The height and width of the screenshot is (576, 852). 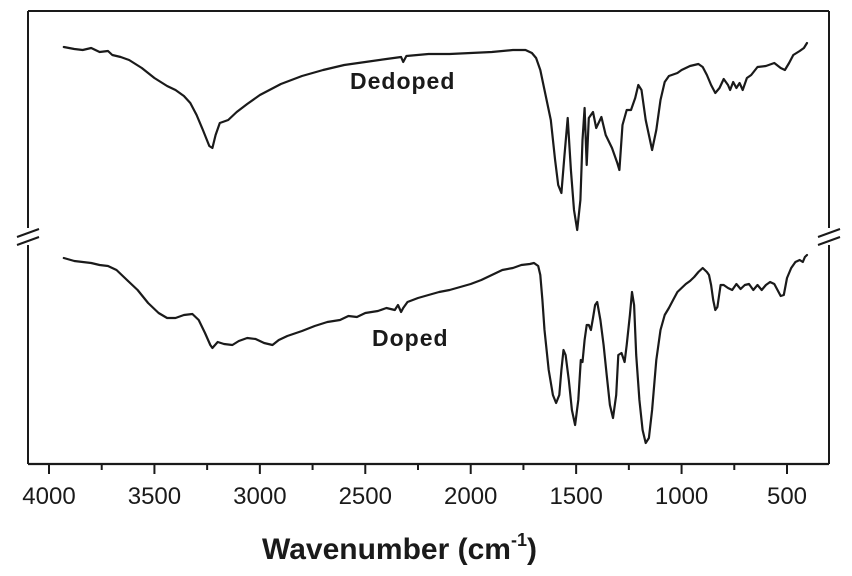 I want to click on x-tick-label: 1000, so click(x=681, y=496).